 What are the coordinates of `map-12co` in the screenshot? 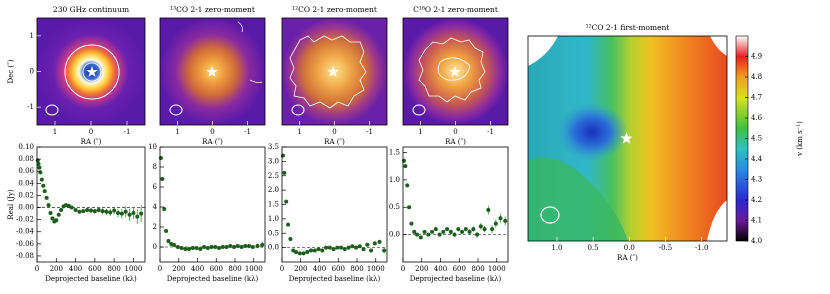 It's located at (334, 71).